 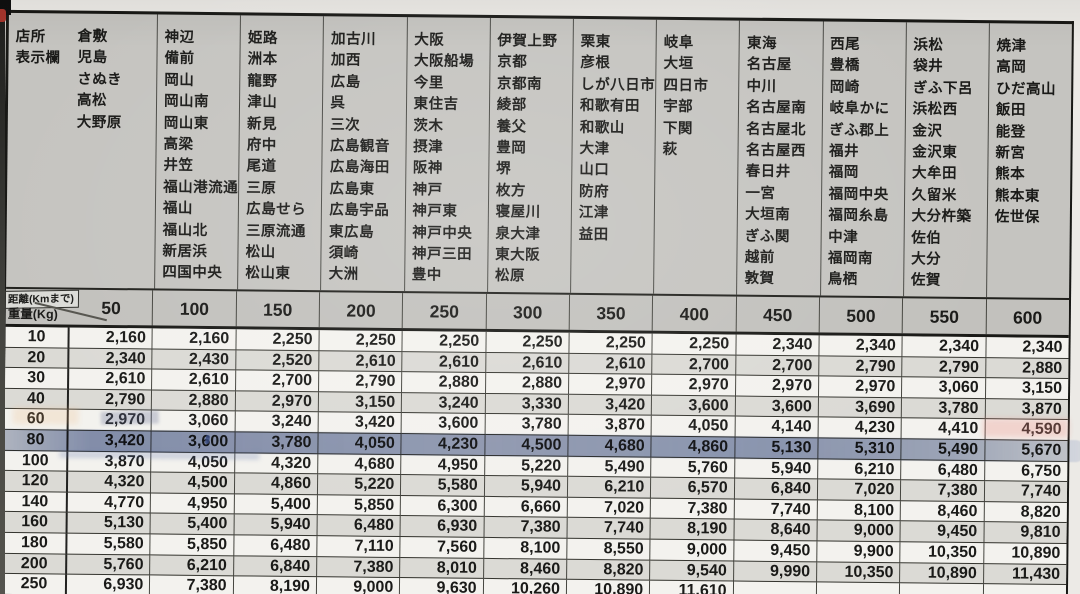 I want to click on rate-cell: 4,410, so click(x=943, y=429).